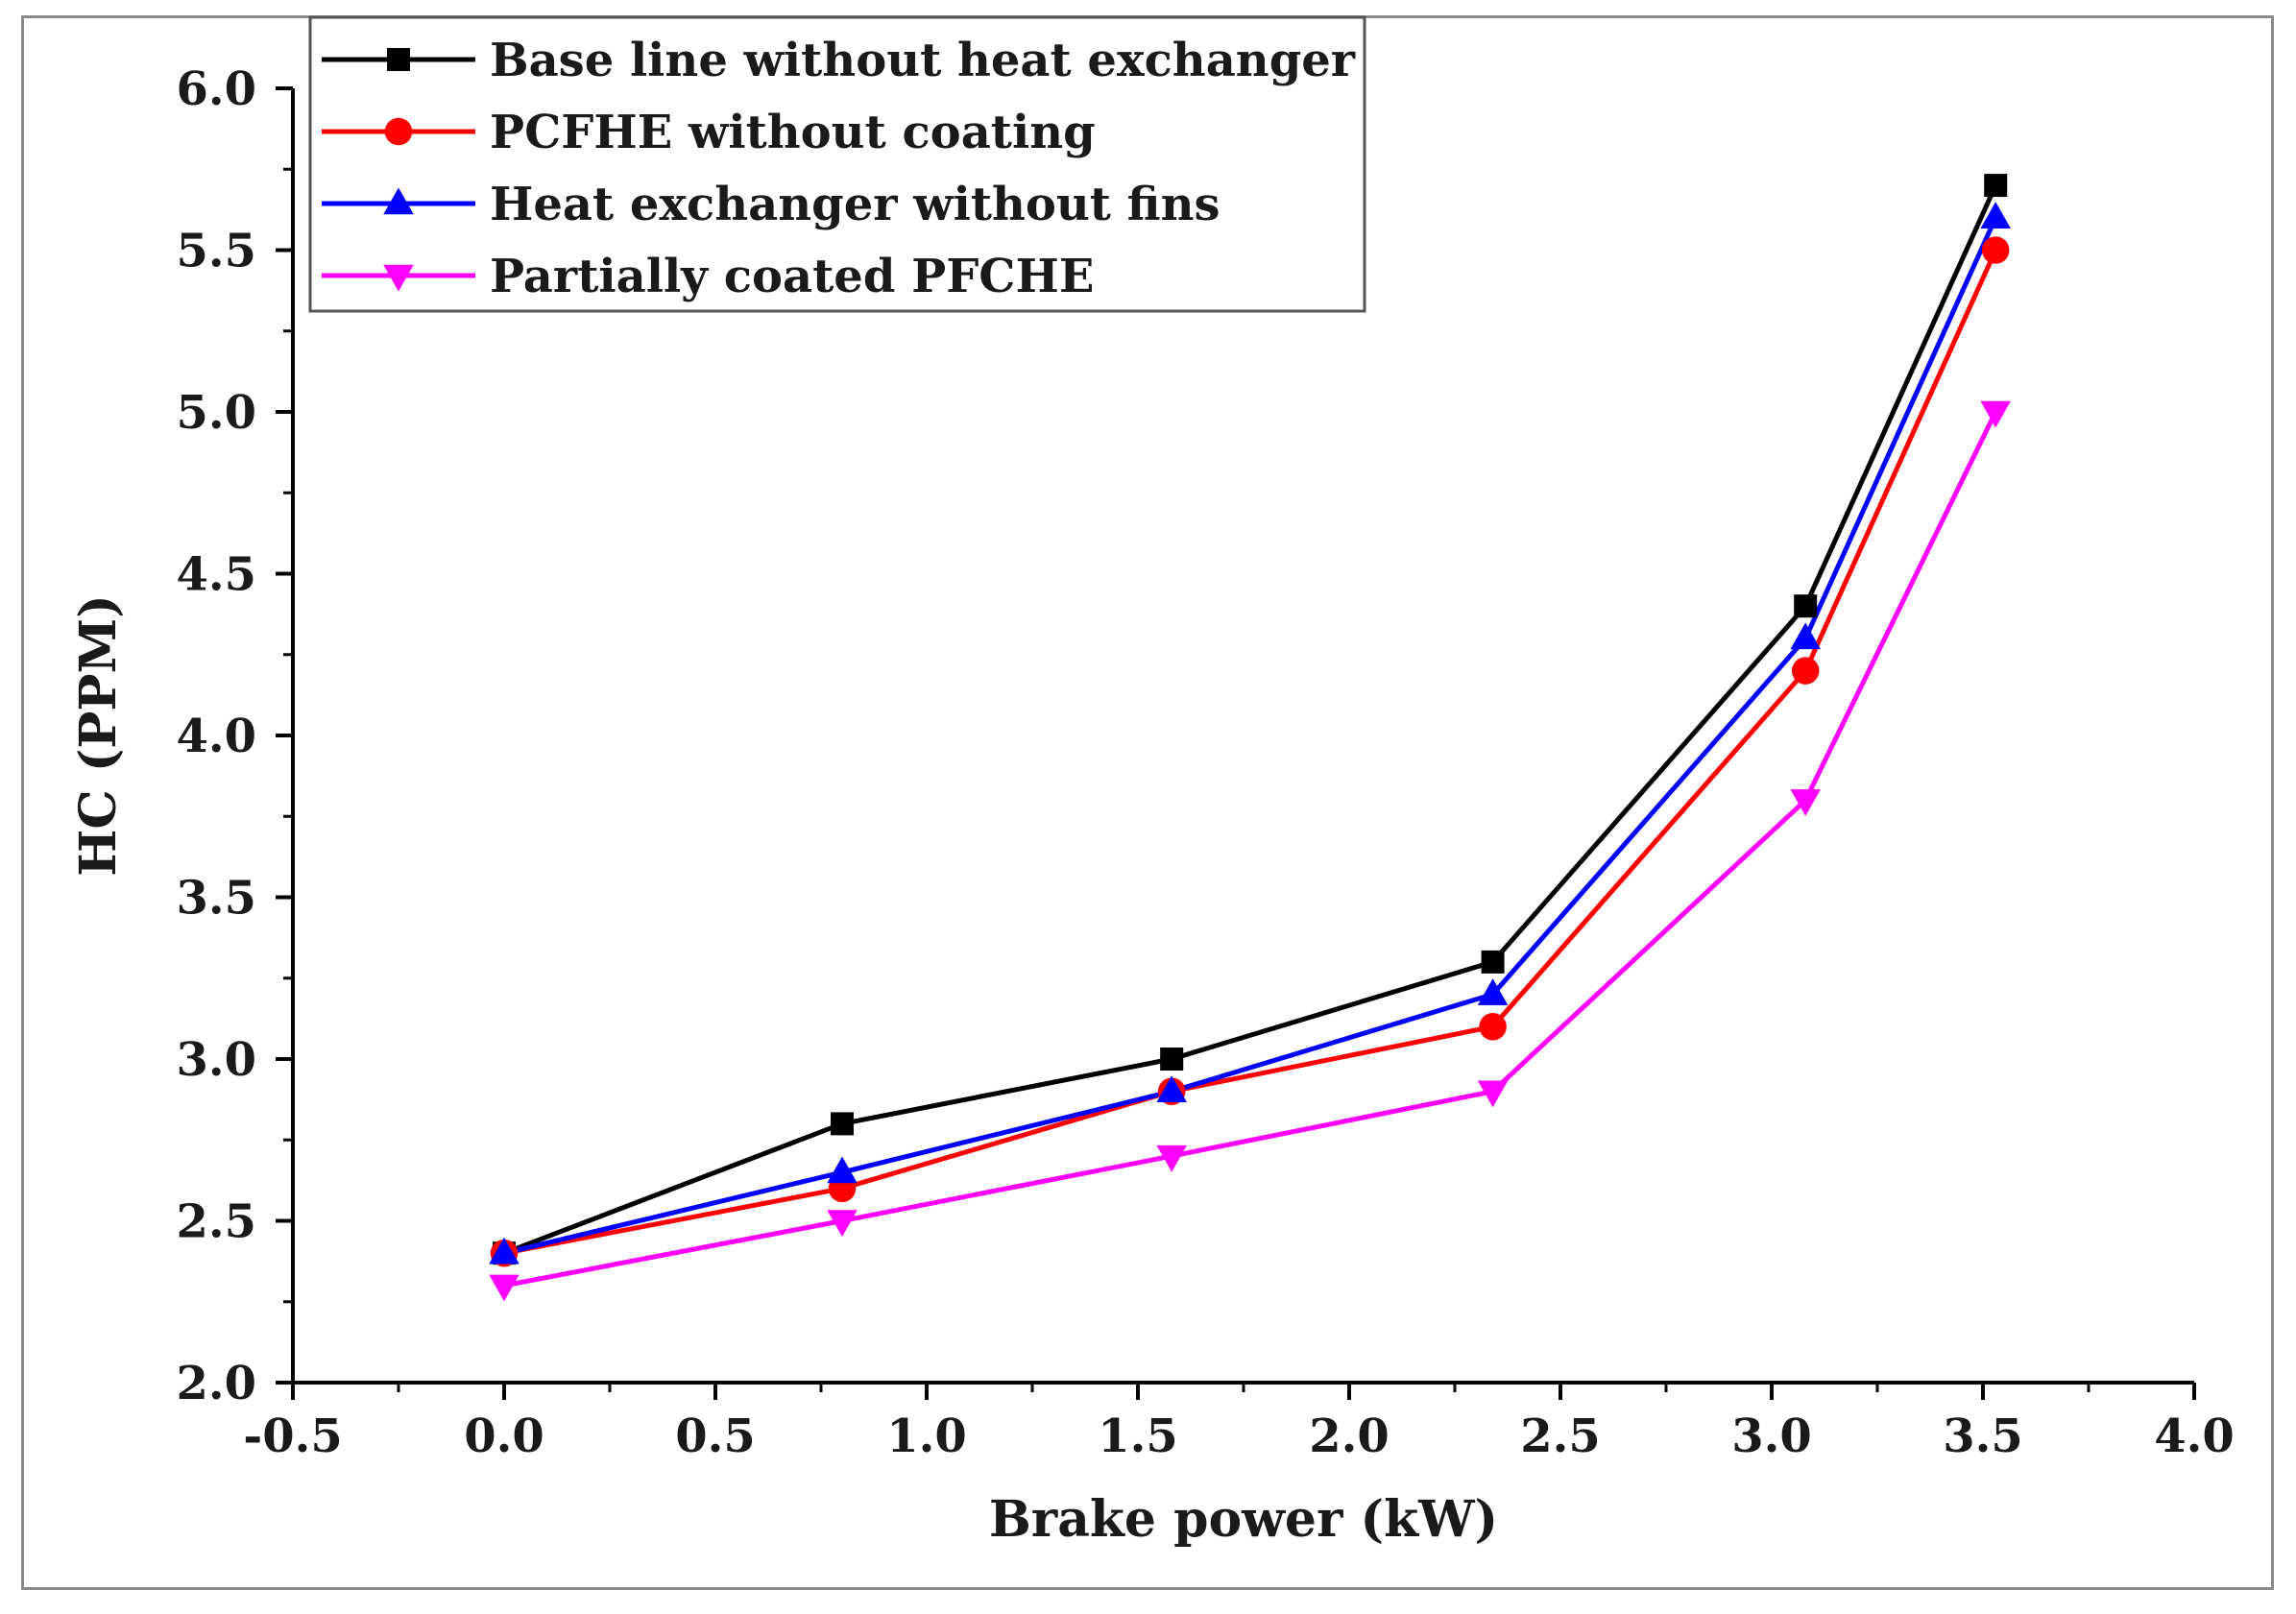 The width and height of the screenshot is (2296, 1614). I want to click on x-tick-label: 2.0, so click(1349, 1436).